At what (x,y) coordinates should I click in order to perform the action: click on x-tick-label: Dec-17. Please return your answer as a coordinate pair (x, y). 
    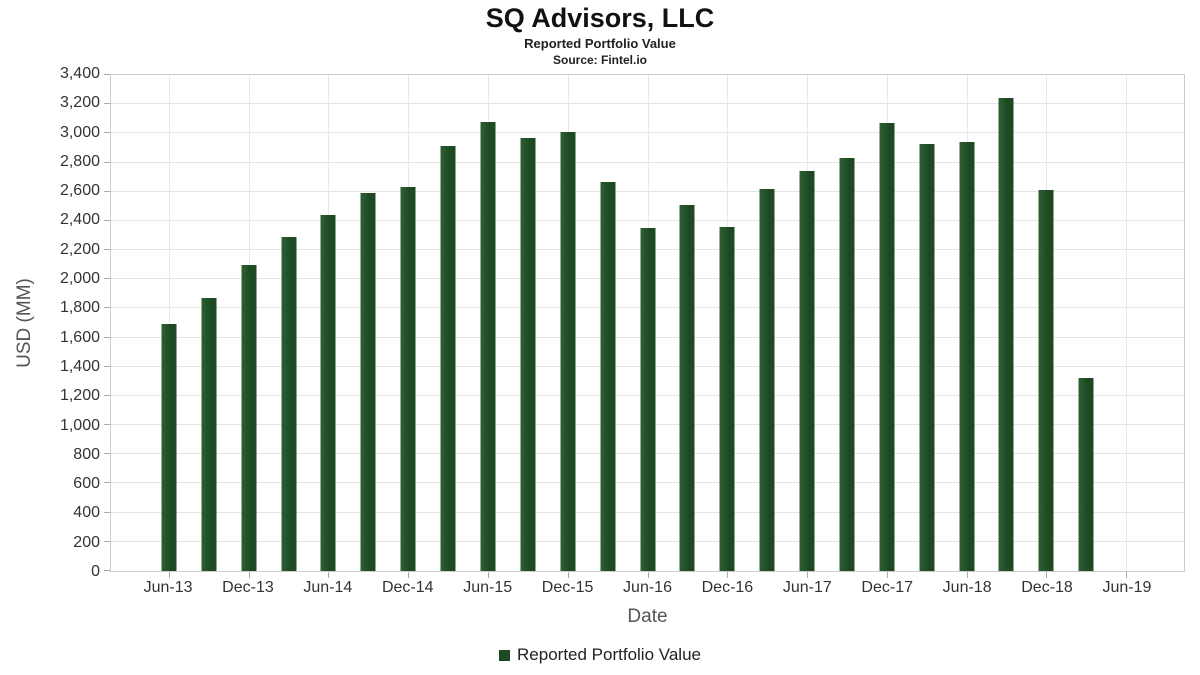
    Looking at the image, I should click on (887, 587).